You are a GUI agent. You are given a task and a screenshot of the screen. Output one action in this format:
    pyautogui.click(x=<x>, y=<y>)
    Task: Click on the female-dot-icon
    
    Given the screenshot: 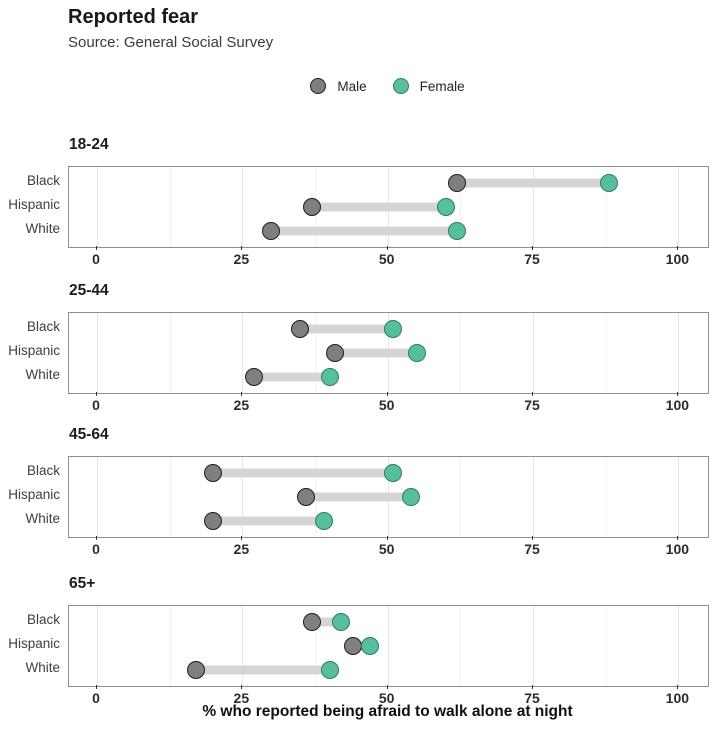 What is the action you would take?
    pyautogui.click(x=400, y=86)
    